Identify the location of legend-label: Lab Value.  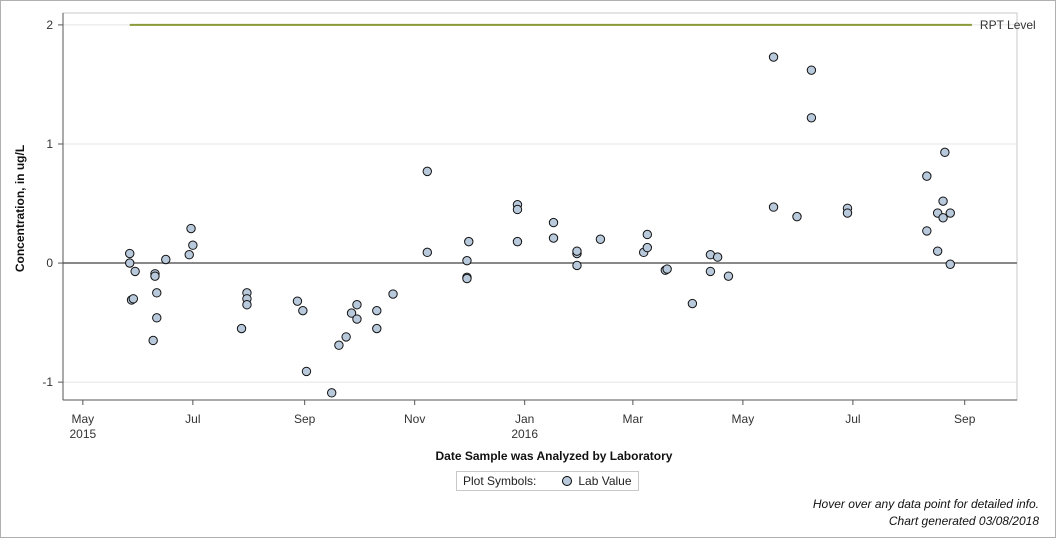
(605, 481).